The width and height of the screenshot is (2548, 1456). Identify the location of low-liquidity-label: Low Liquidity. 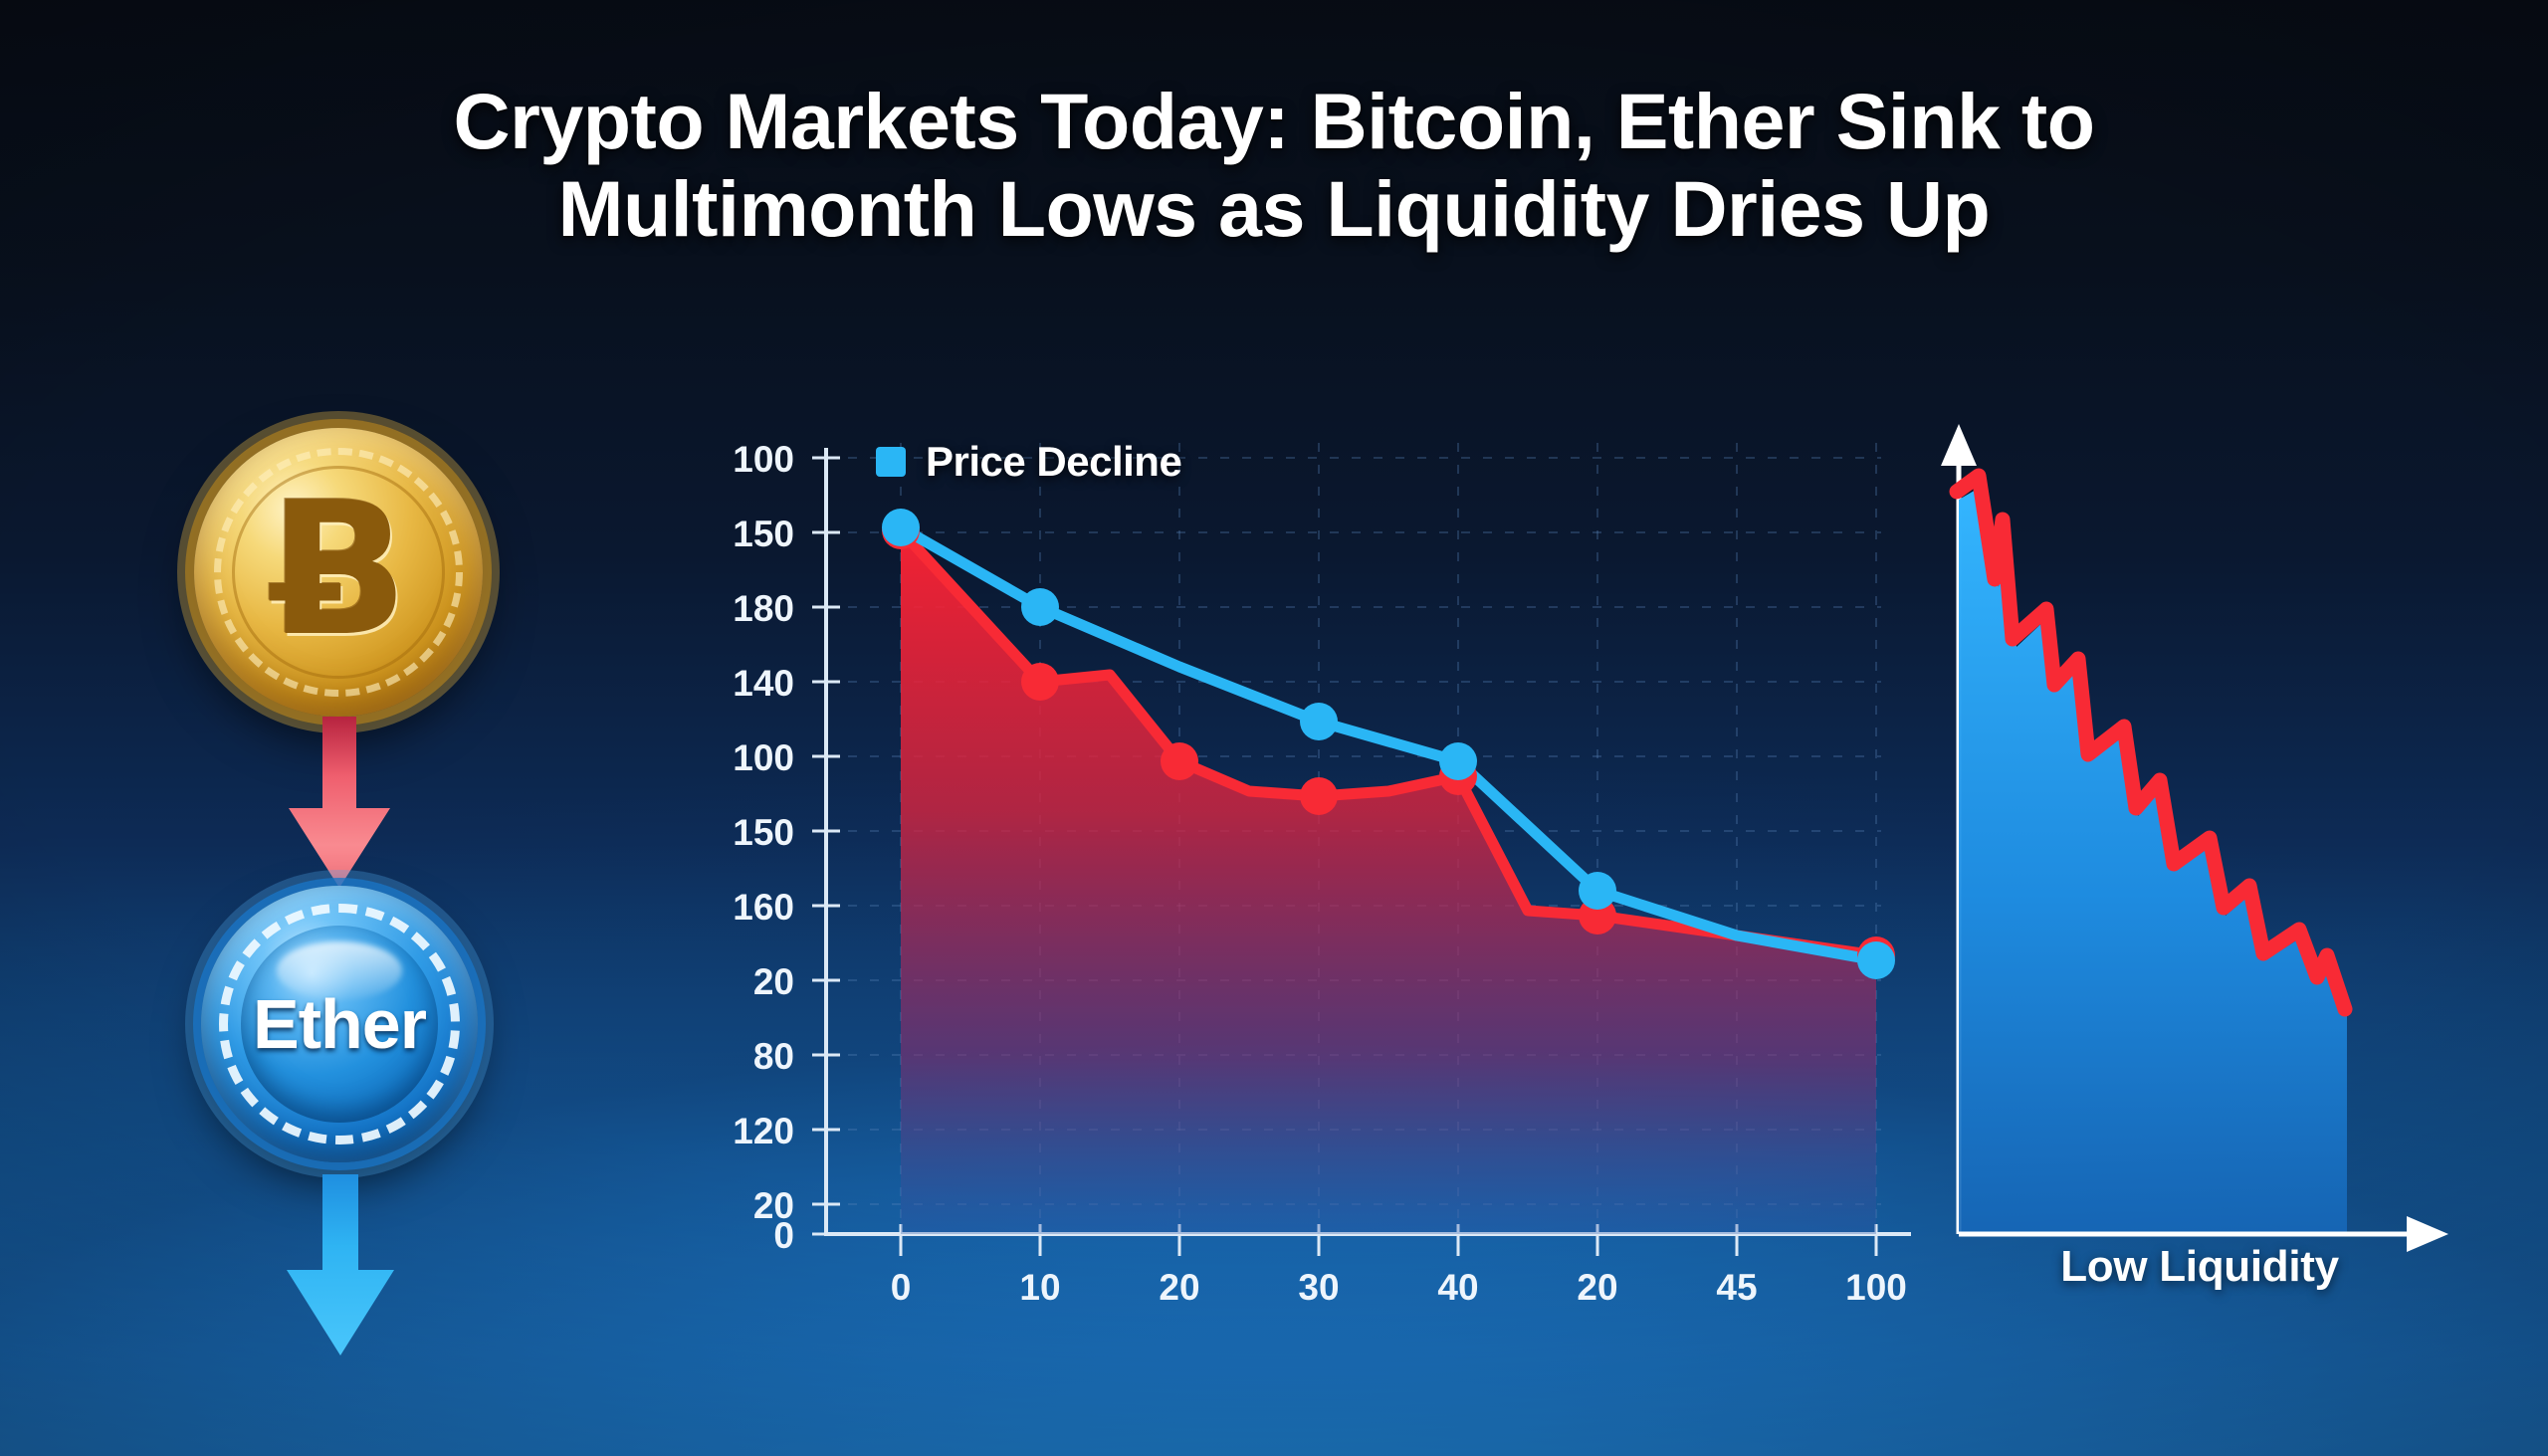
(2199, 1266).